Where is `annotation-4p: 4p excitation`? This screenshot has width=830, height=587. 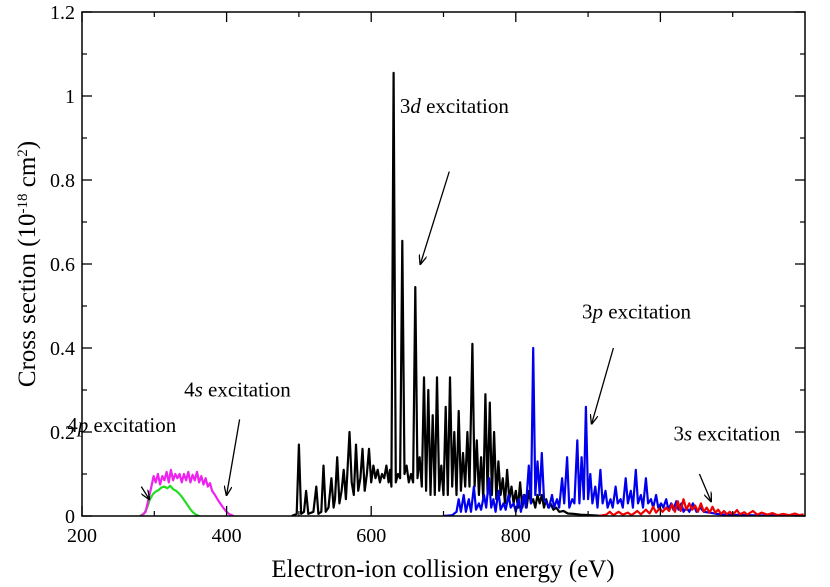 annotation-4p: 4p excitation is located at coordinates (122, 456).